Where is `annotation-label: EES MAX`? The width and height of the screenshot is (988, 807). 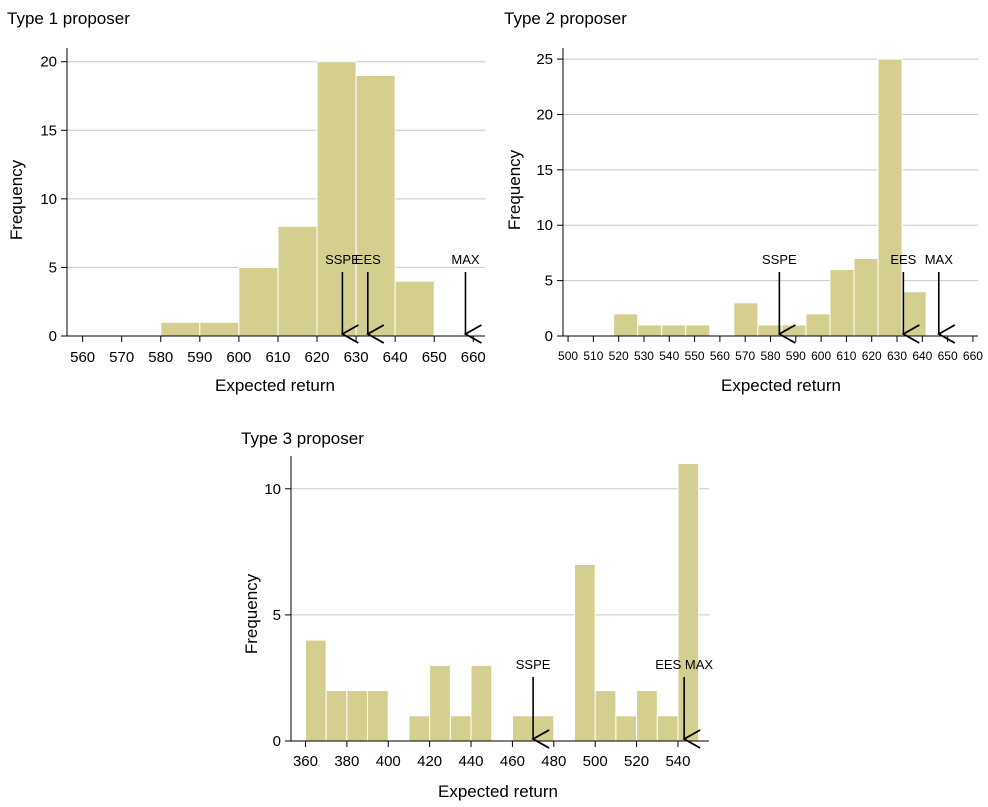
annotation-label: EES MAX is located at coordinates (684, 664).